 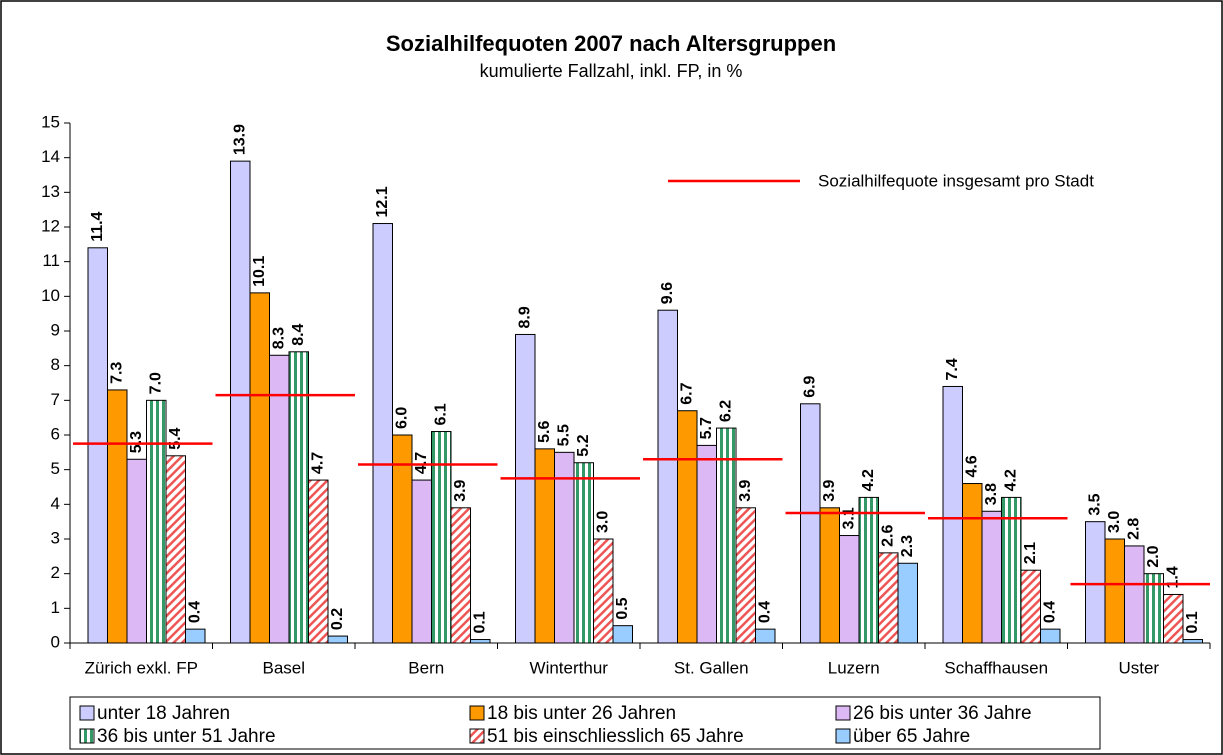 I want to click on legend-label: Sozialhilfequote insgesamt pro Stadt, so click(x=956, y=180).